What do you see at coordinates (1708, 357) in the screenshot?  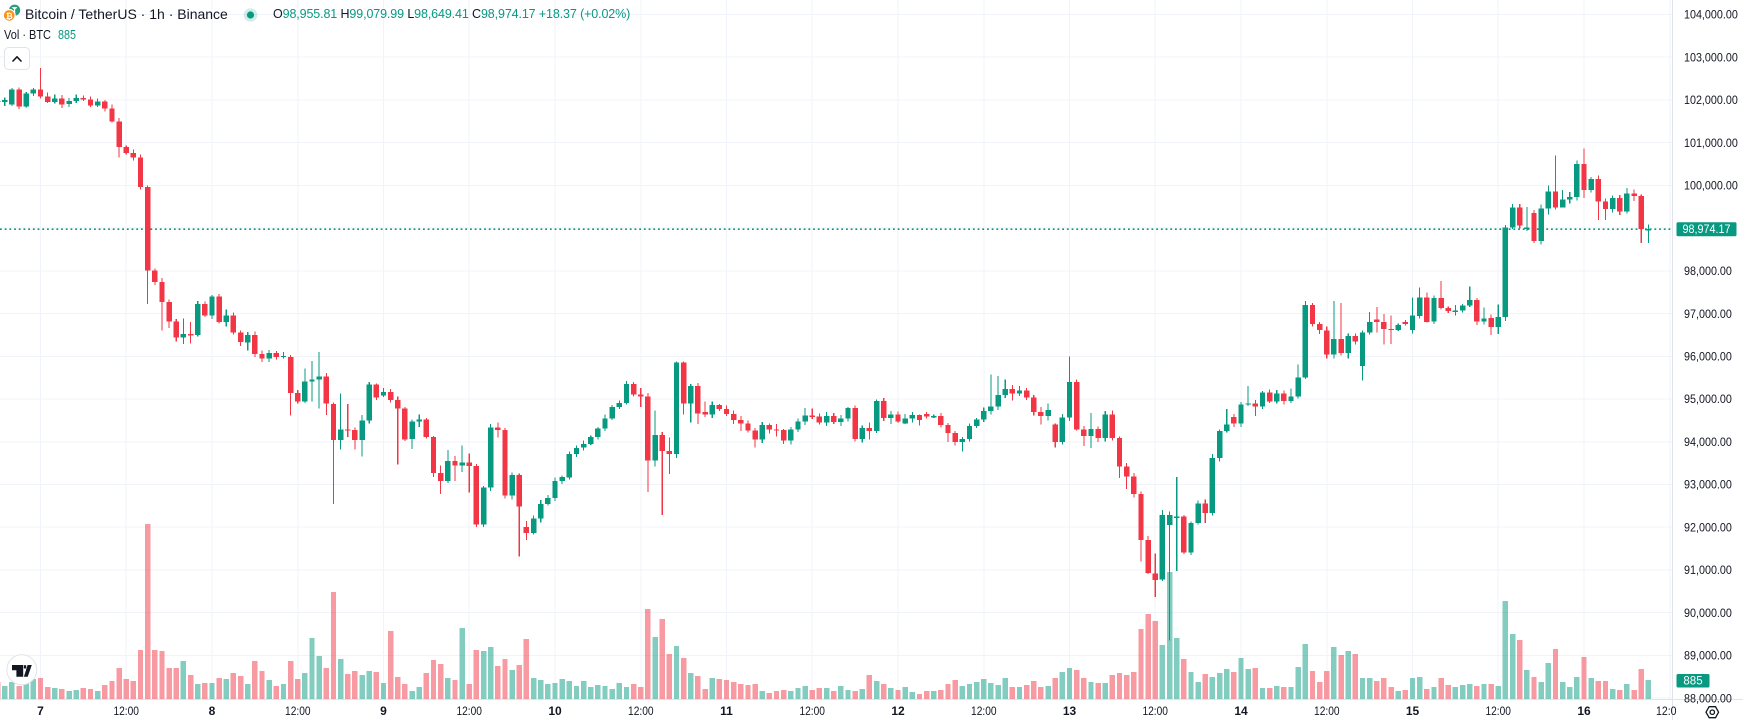 I see `svg-text: 96,000.00` at bounding box center [1708, 357].